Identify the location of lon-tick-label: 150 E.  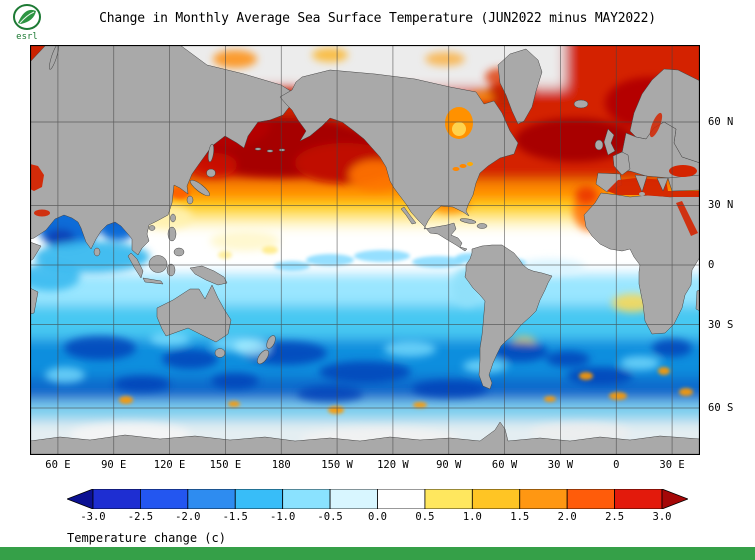
(225, 465).